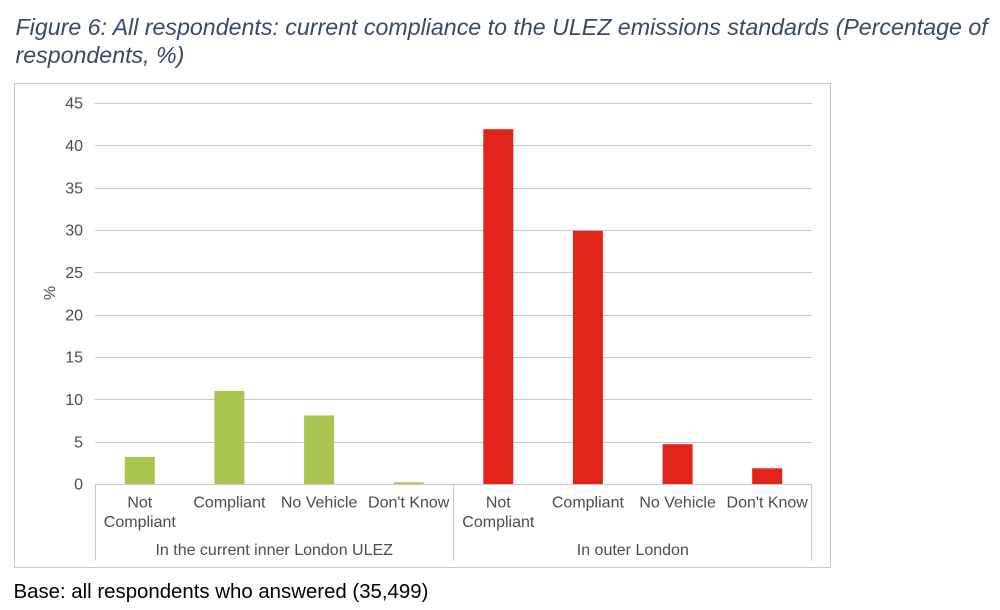  Describe the element at coordinates (74, 146) in the screenshot. I see `svg-text: 40` at that location.